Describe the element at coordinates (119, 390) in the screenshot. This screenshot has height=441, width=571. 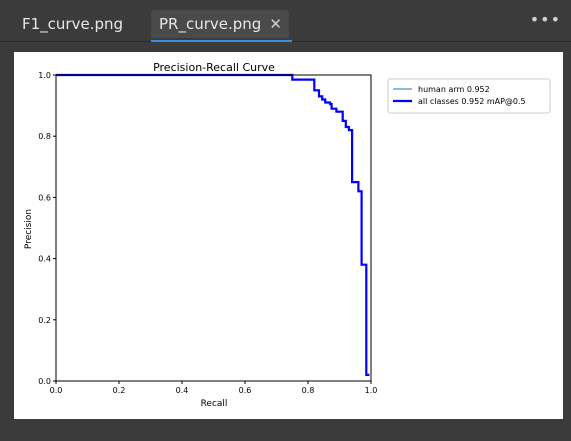
I see `x-tick-label: 0.2` at that location.